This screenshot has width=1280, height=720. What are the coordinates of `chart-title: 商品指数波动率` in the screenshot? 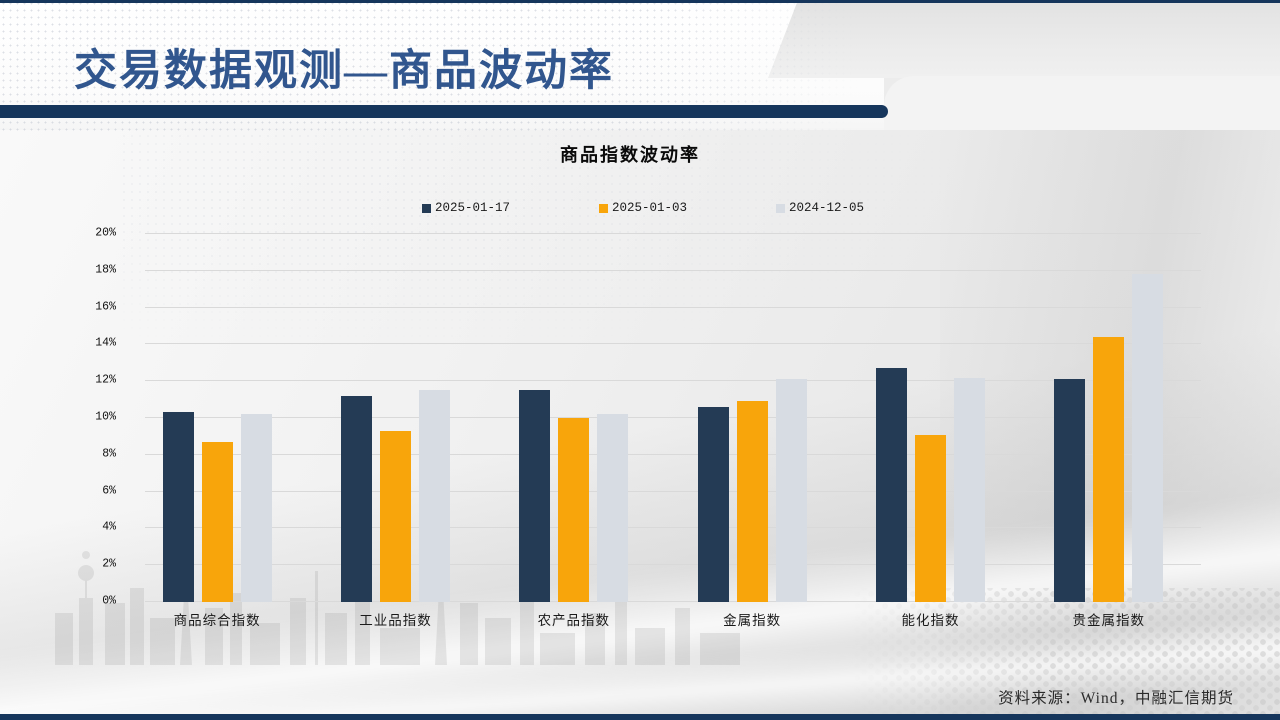 It's located at (630, 155).